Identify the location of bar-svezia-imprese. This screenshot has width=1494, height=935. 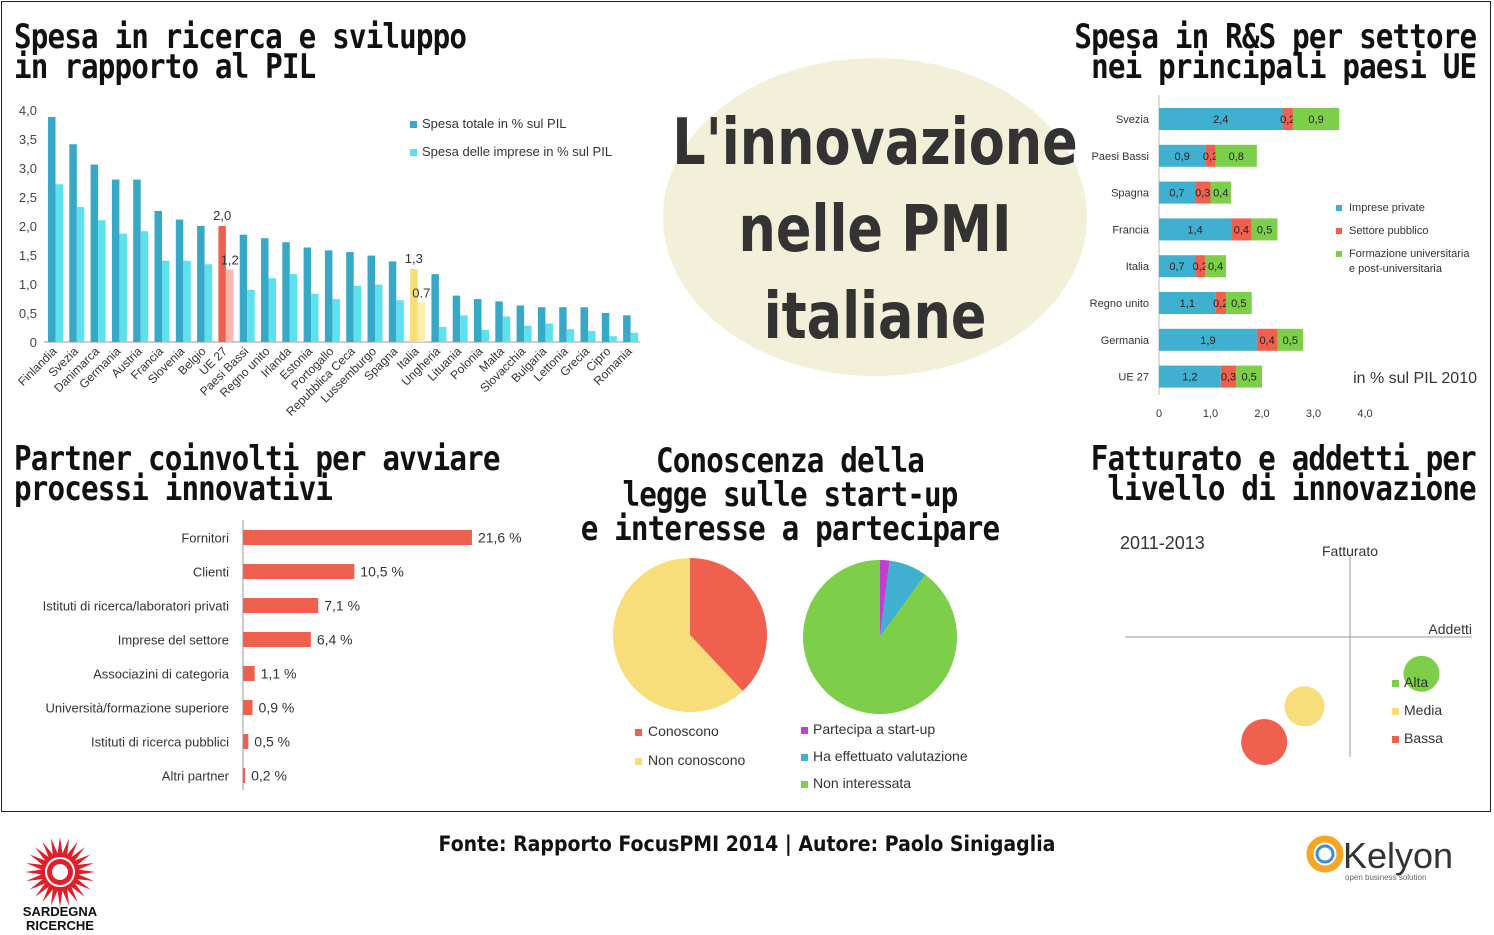
(80, 274).